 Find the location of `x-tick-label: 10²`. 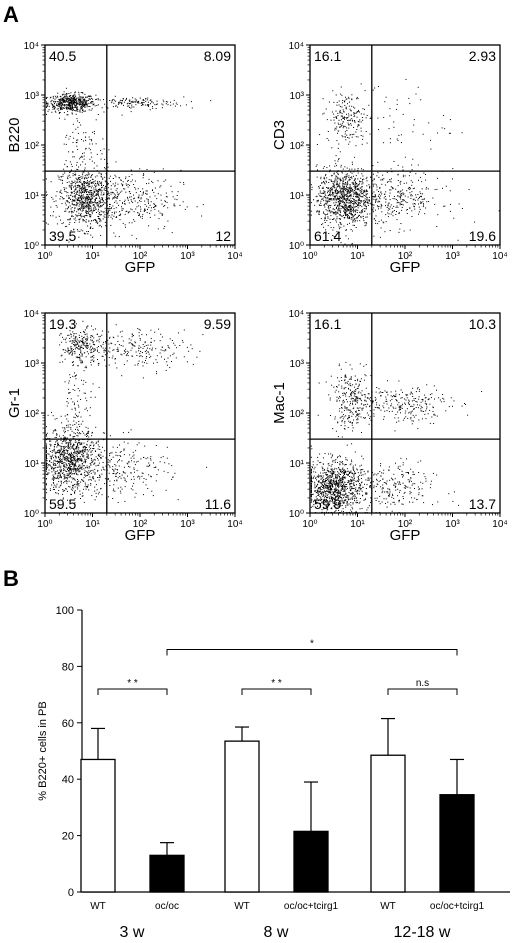

x-tick-label: 10² is located at coordinates (140, 256).